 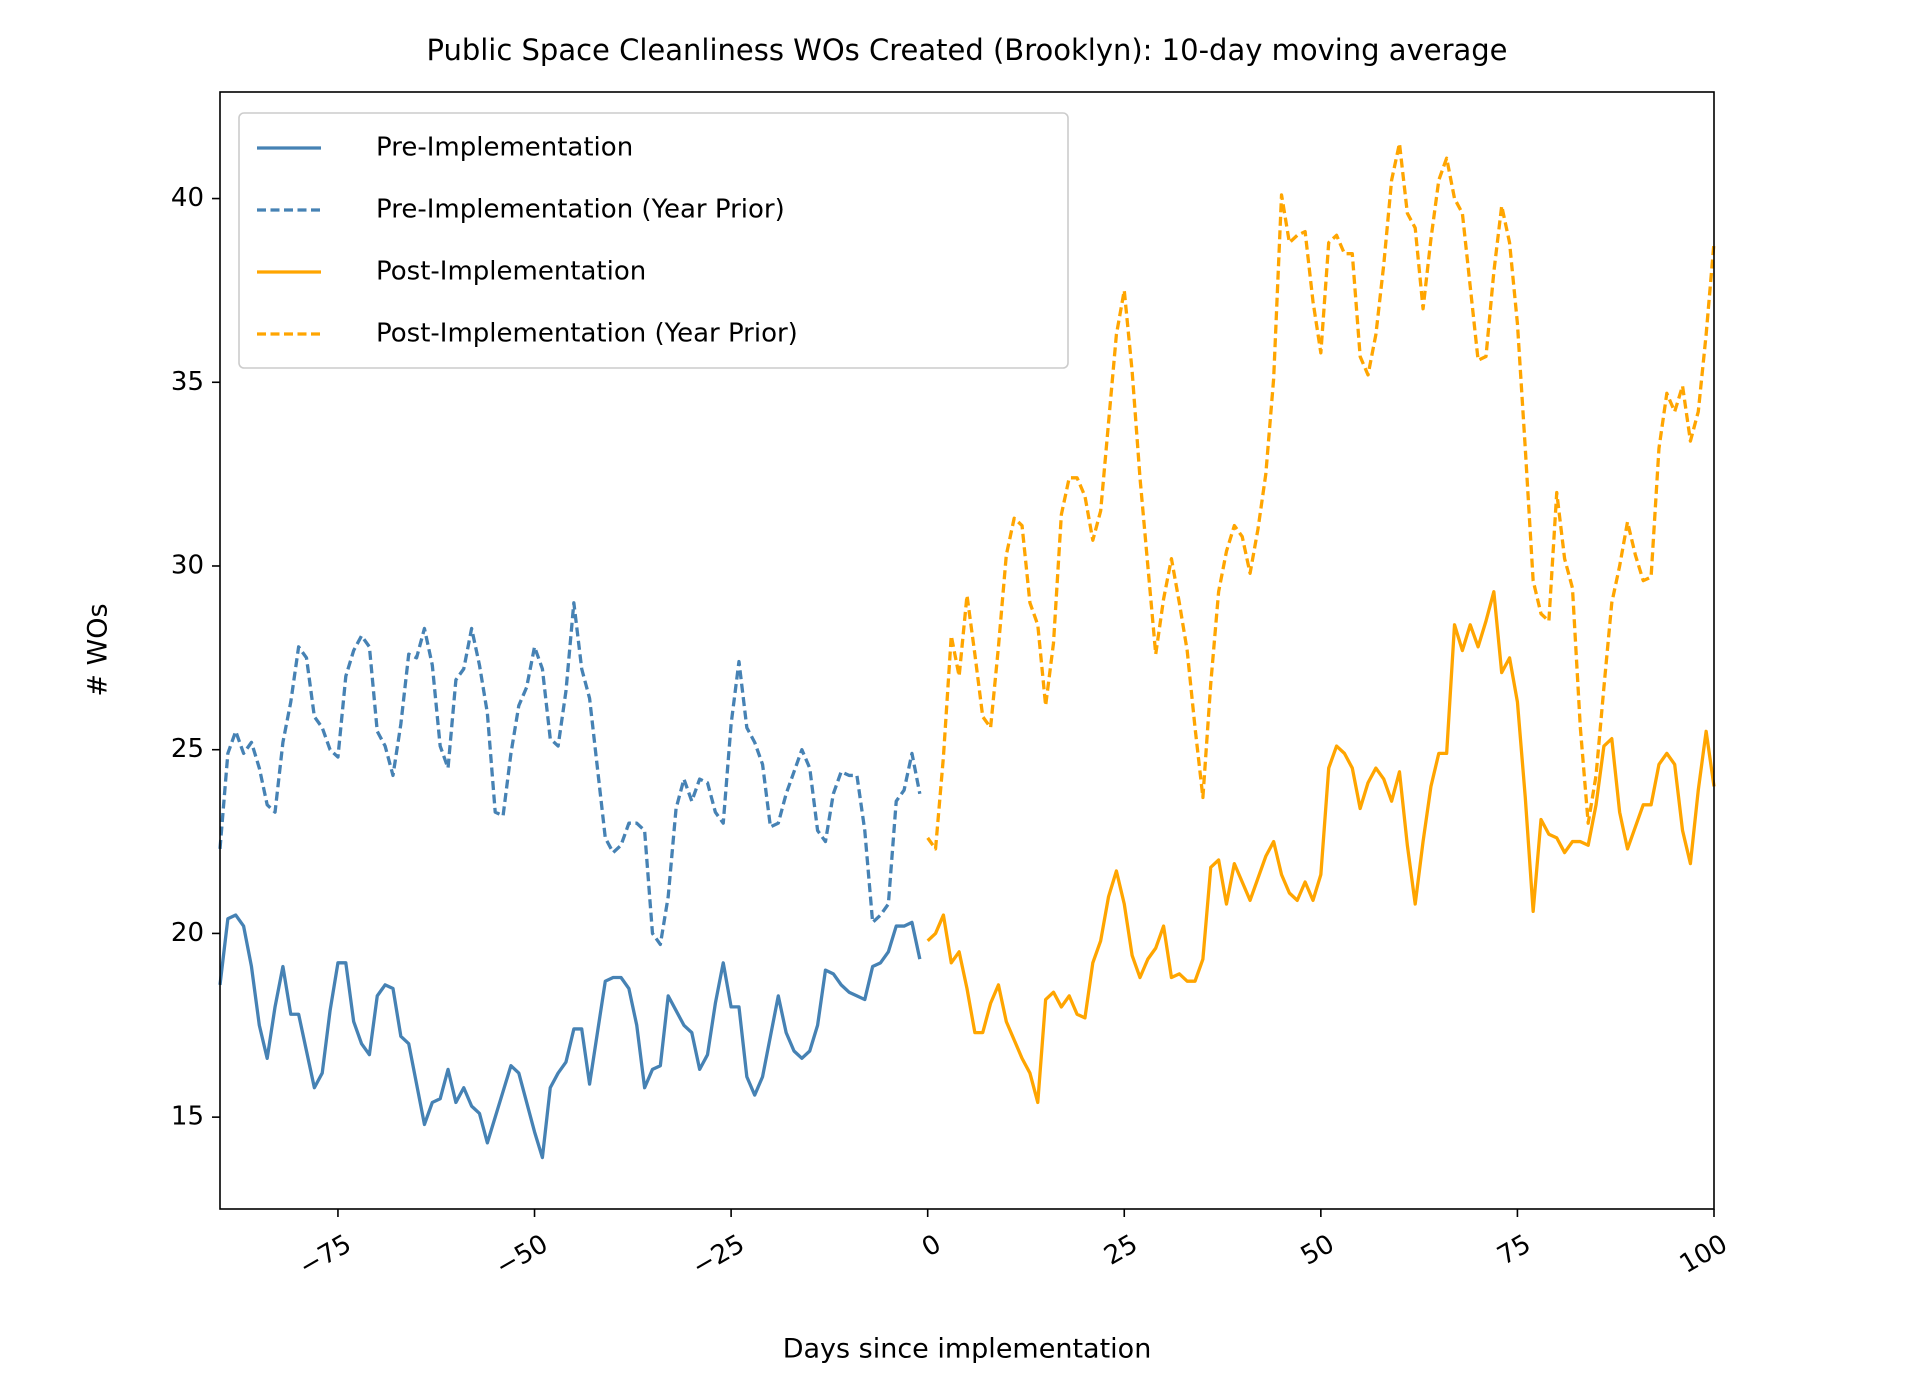 What do you see at coordinates (1121, 1250) in the screenshot?
I see `x-tick-label: 25` at bounding box center [1121, 1250].